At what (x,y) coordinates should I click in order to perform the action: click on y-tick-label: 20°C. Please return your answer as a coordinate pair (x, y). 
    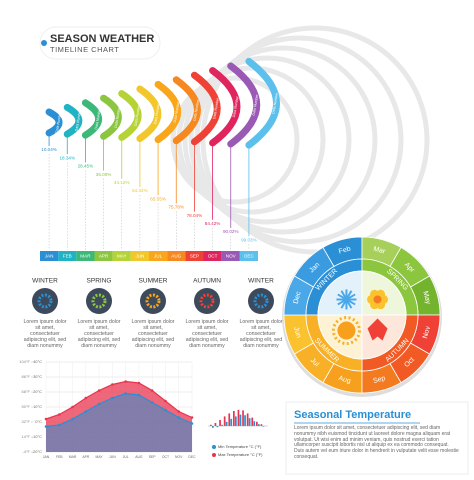
    Looking at the image, I should click on (37, 391).